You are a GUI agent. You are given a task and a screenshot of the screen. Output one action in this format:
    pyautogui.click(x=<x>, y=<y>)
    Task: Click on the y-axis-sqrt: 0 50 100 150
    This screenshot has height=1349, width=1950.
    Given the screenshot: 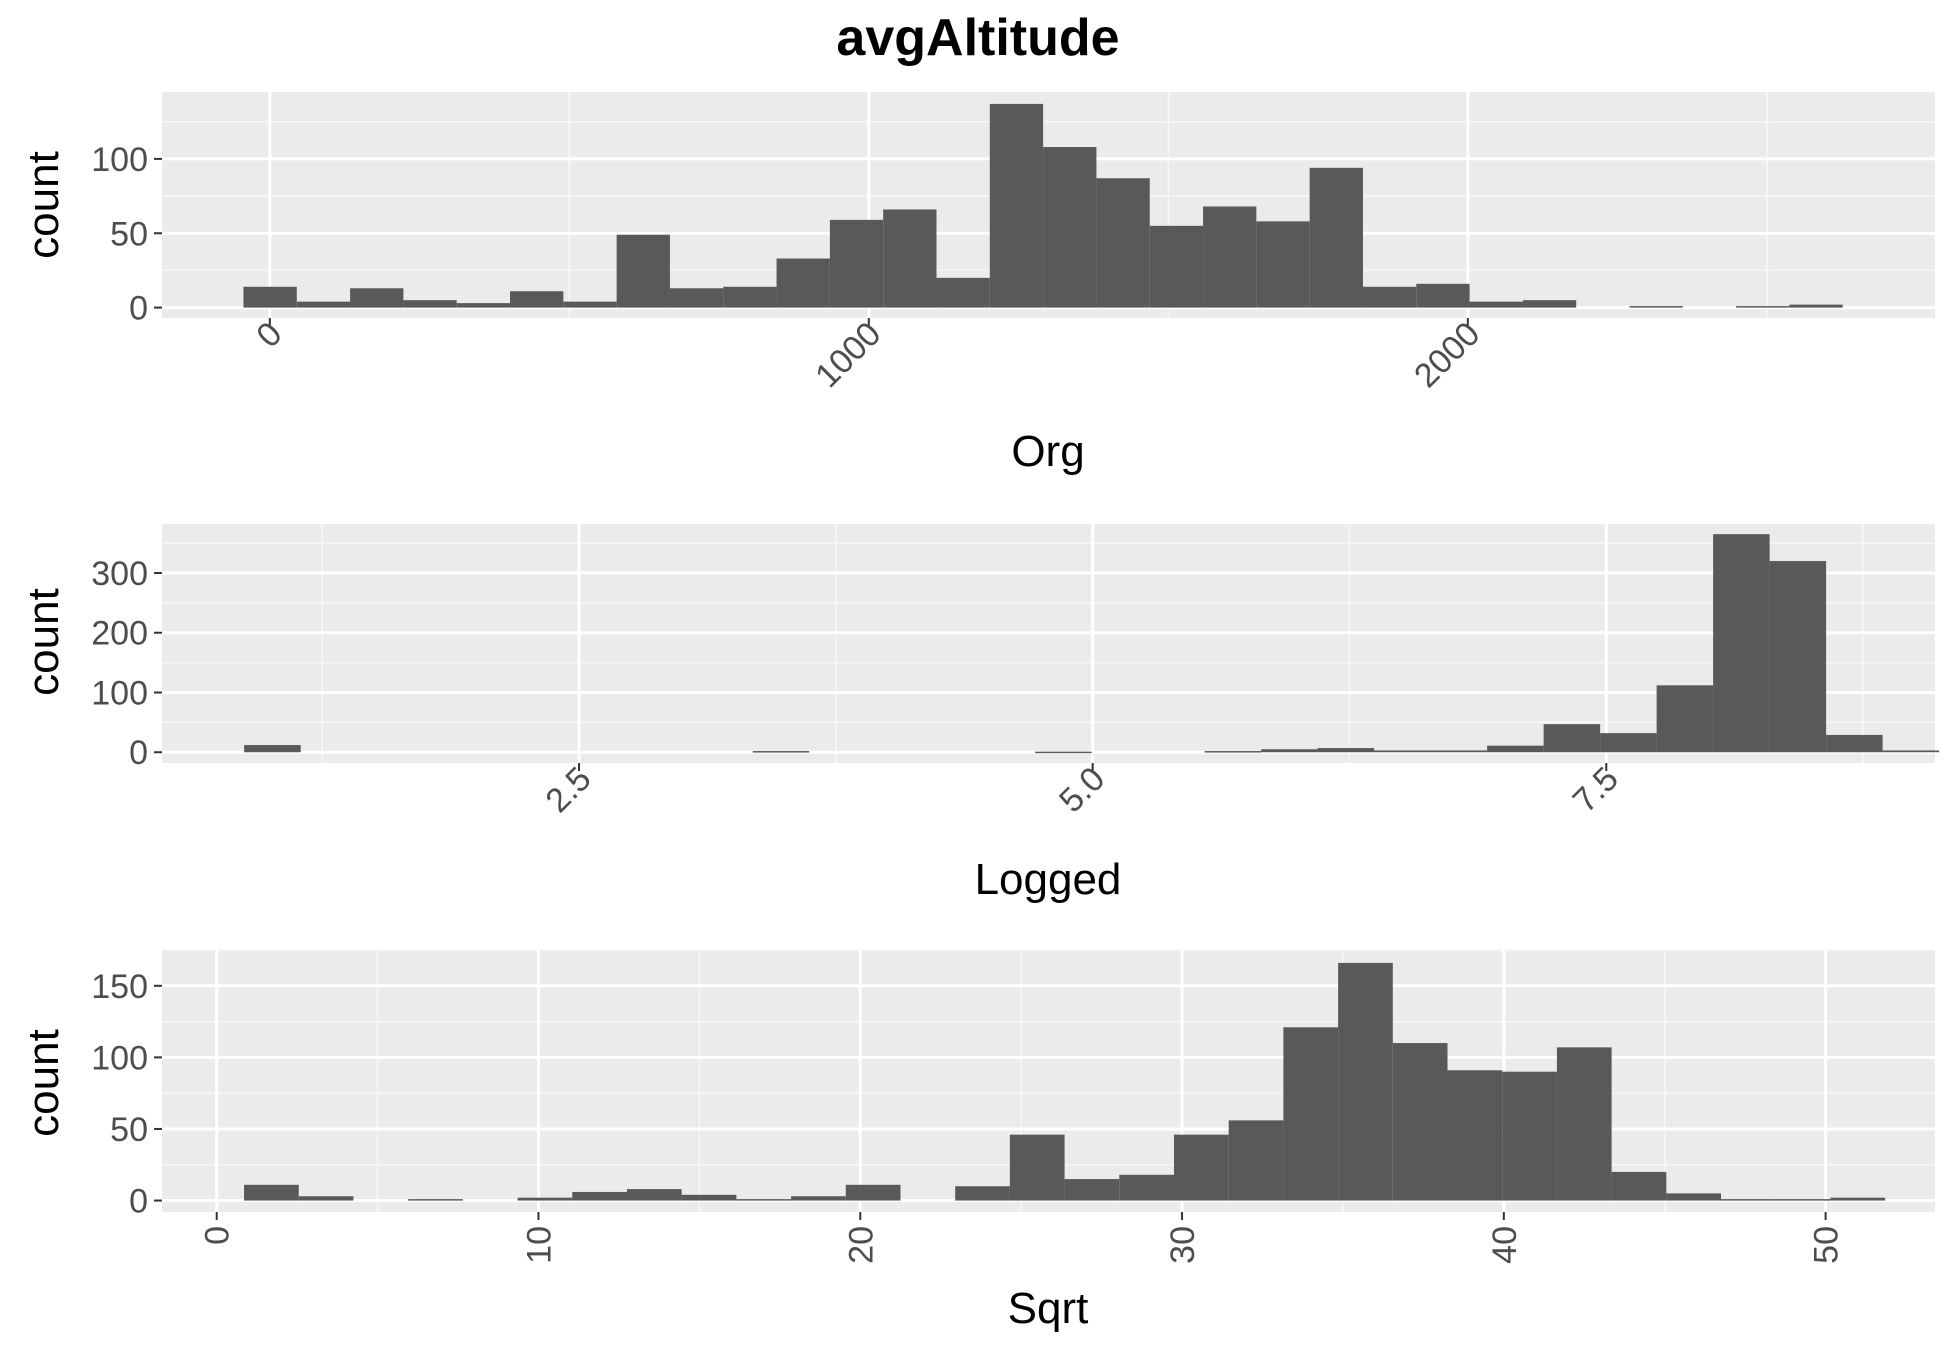 What is the action you would take?
    pyautogui.click(x=126, y=1094)
    